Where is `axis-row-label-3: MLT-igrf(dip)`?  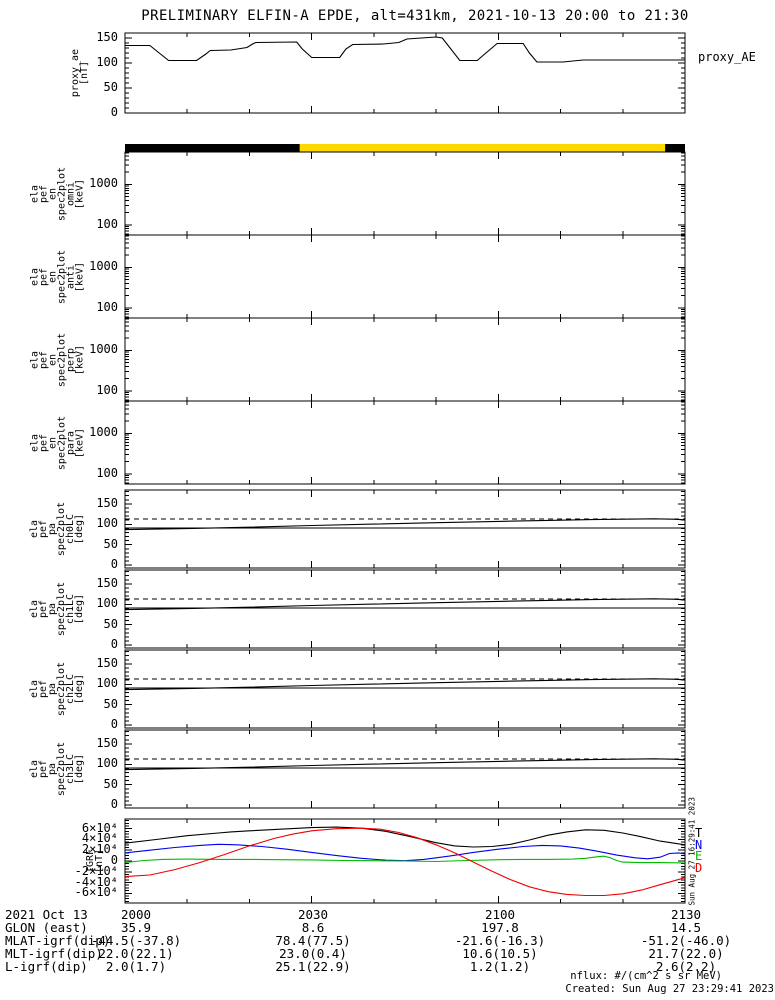
axis-row-label-3: MLT-igrf(dip) is located at coordinates (54, 953).